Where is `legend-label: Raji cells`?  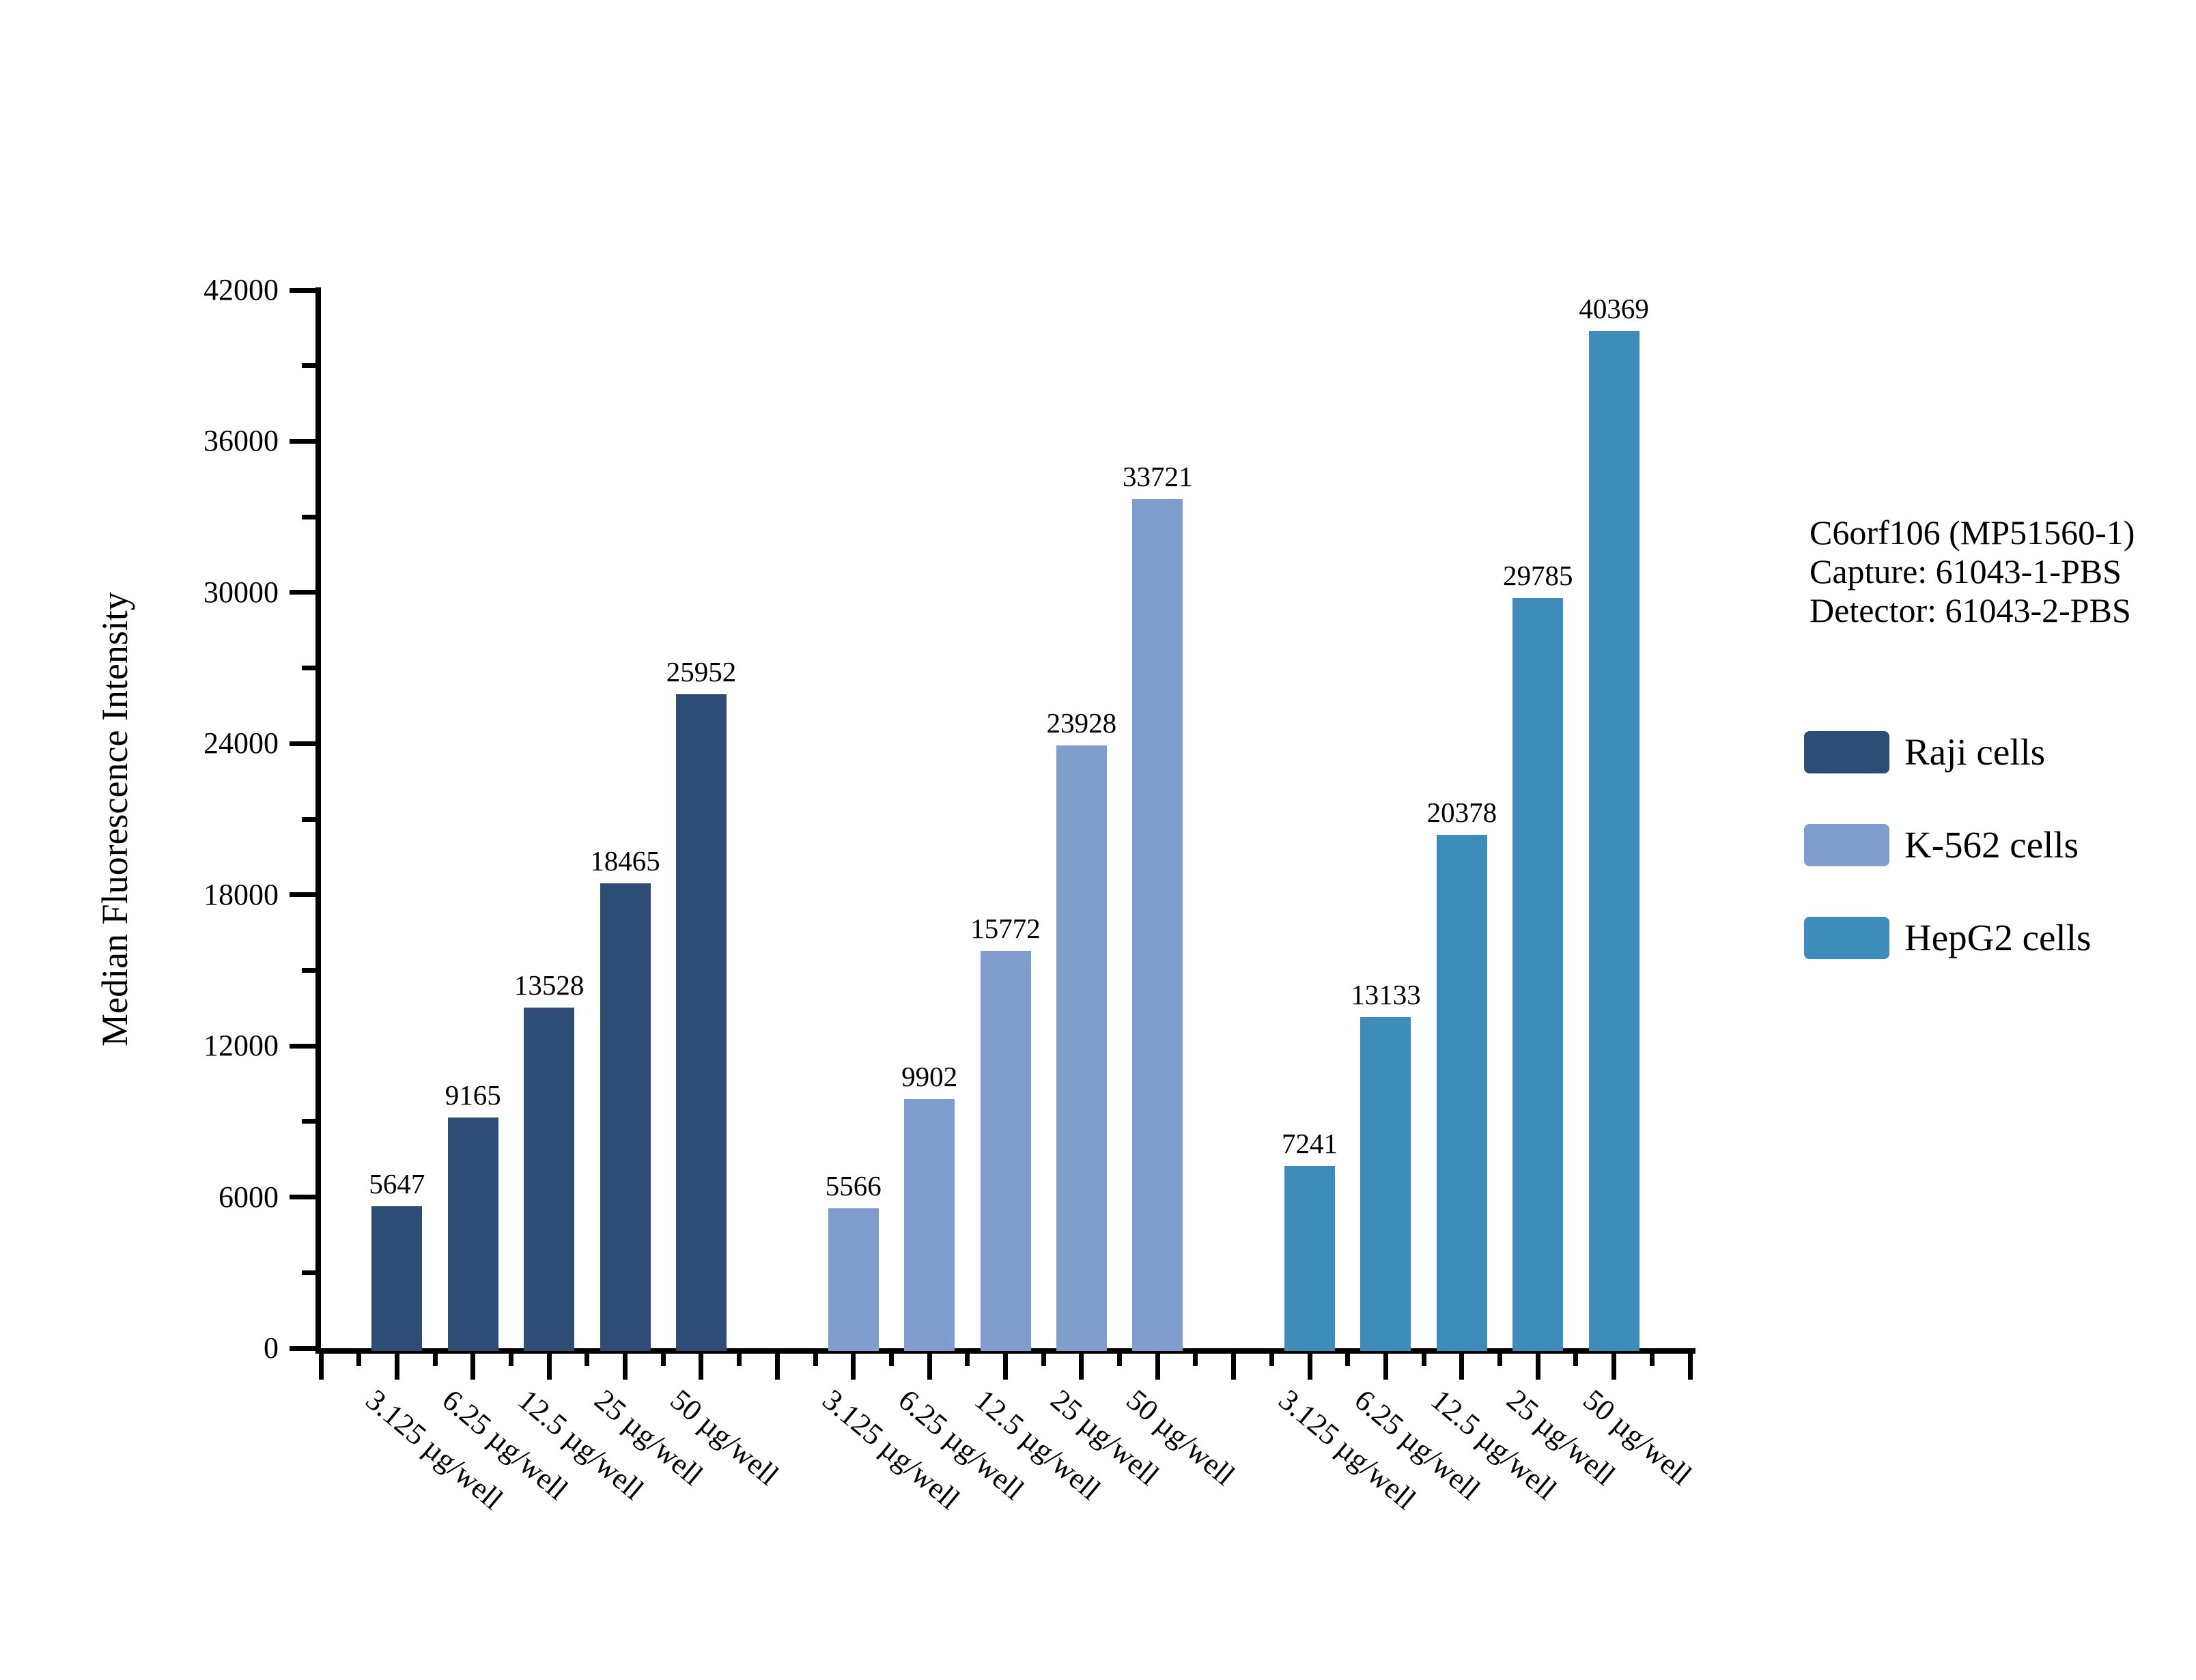 legend-label: Raji cells is located at coordinates (1975, 752).